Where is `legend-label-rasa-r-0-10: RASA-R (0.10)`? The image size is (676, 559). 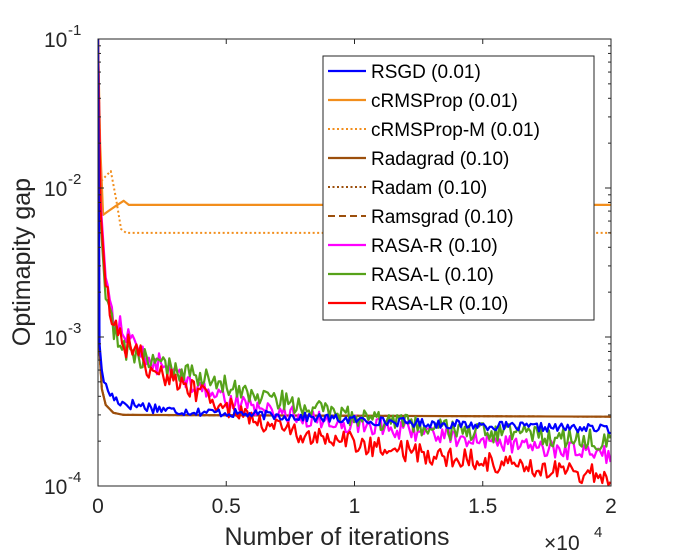
legend-label-rasa-r-0-10: RASA-R (0.10) is located at coordinates (434, 246).